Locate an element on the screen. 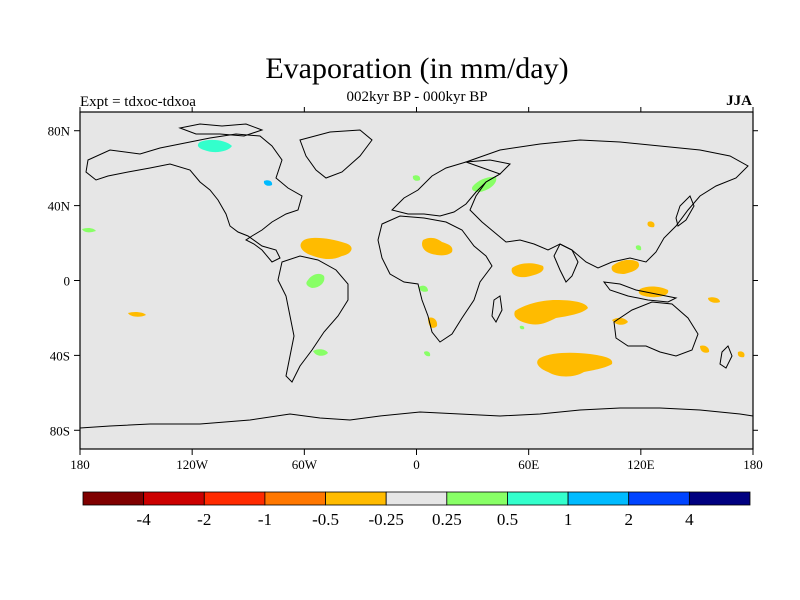 This screenshot has width=800, height=600. colorbar-labels: -4 -2 -1 -0.5 -0.25 0.25 0.5 1 2 4 is located at coordinates (416, 519).